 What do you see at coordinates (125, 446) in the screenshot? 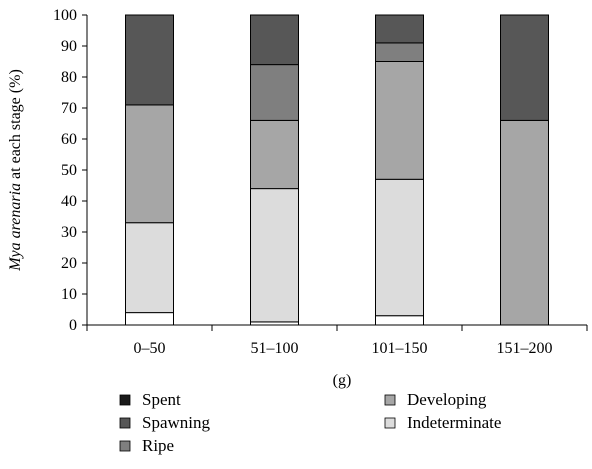
I see `legend-swatch-ripe` at bounding box center [125, 446].